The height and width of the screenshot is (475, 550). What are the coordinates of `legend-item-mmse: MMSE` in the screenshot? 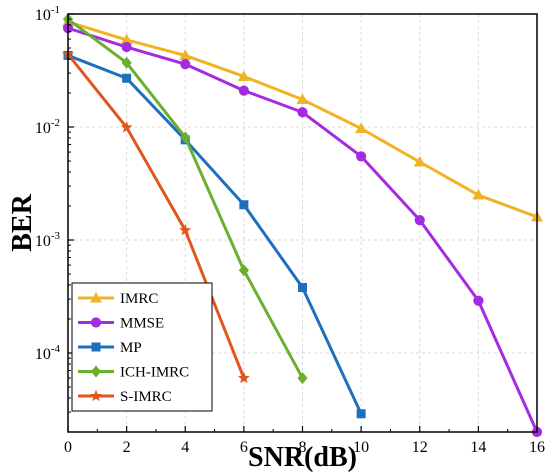 It's located at (121, 324).